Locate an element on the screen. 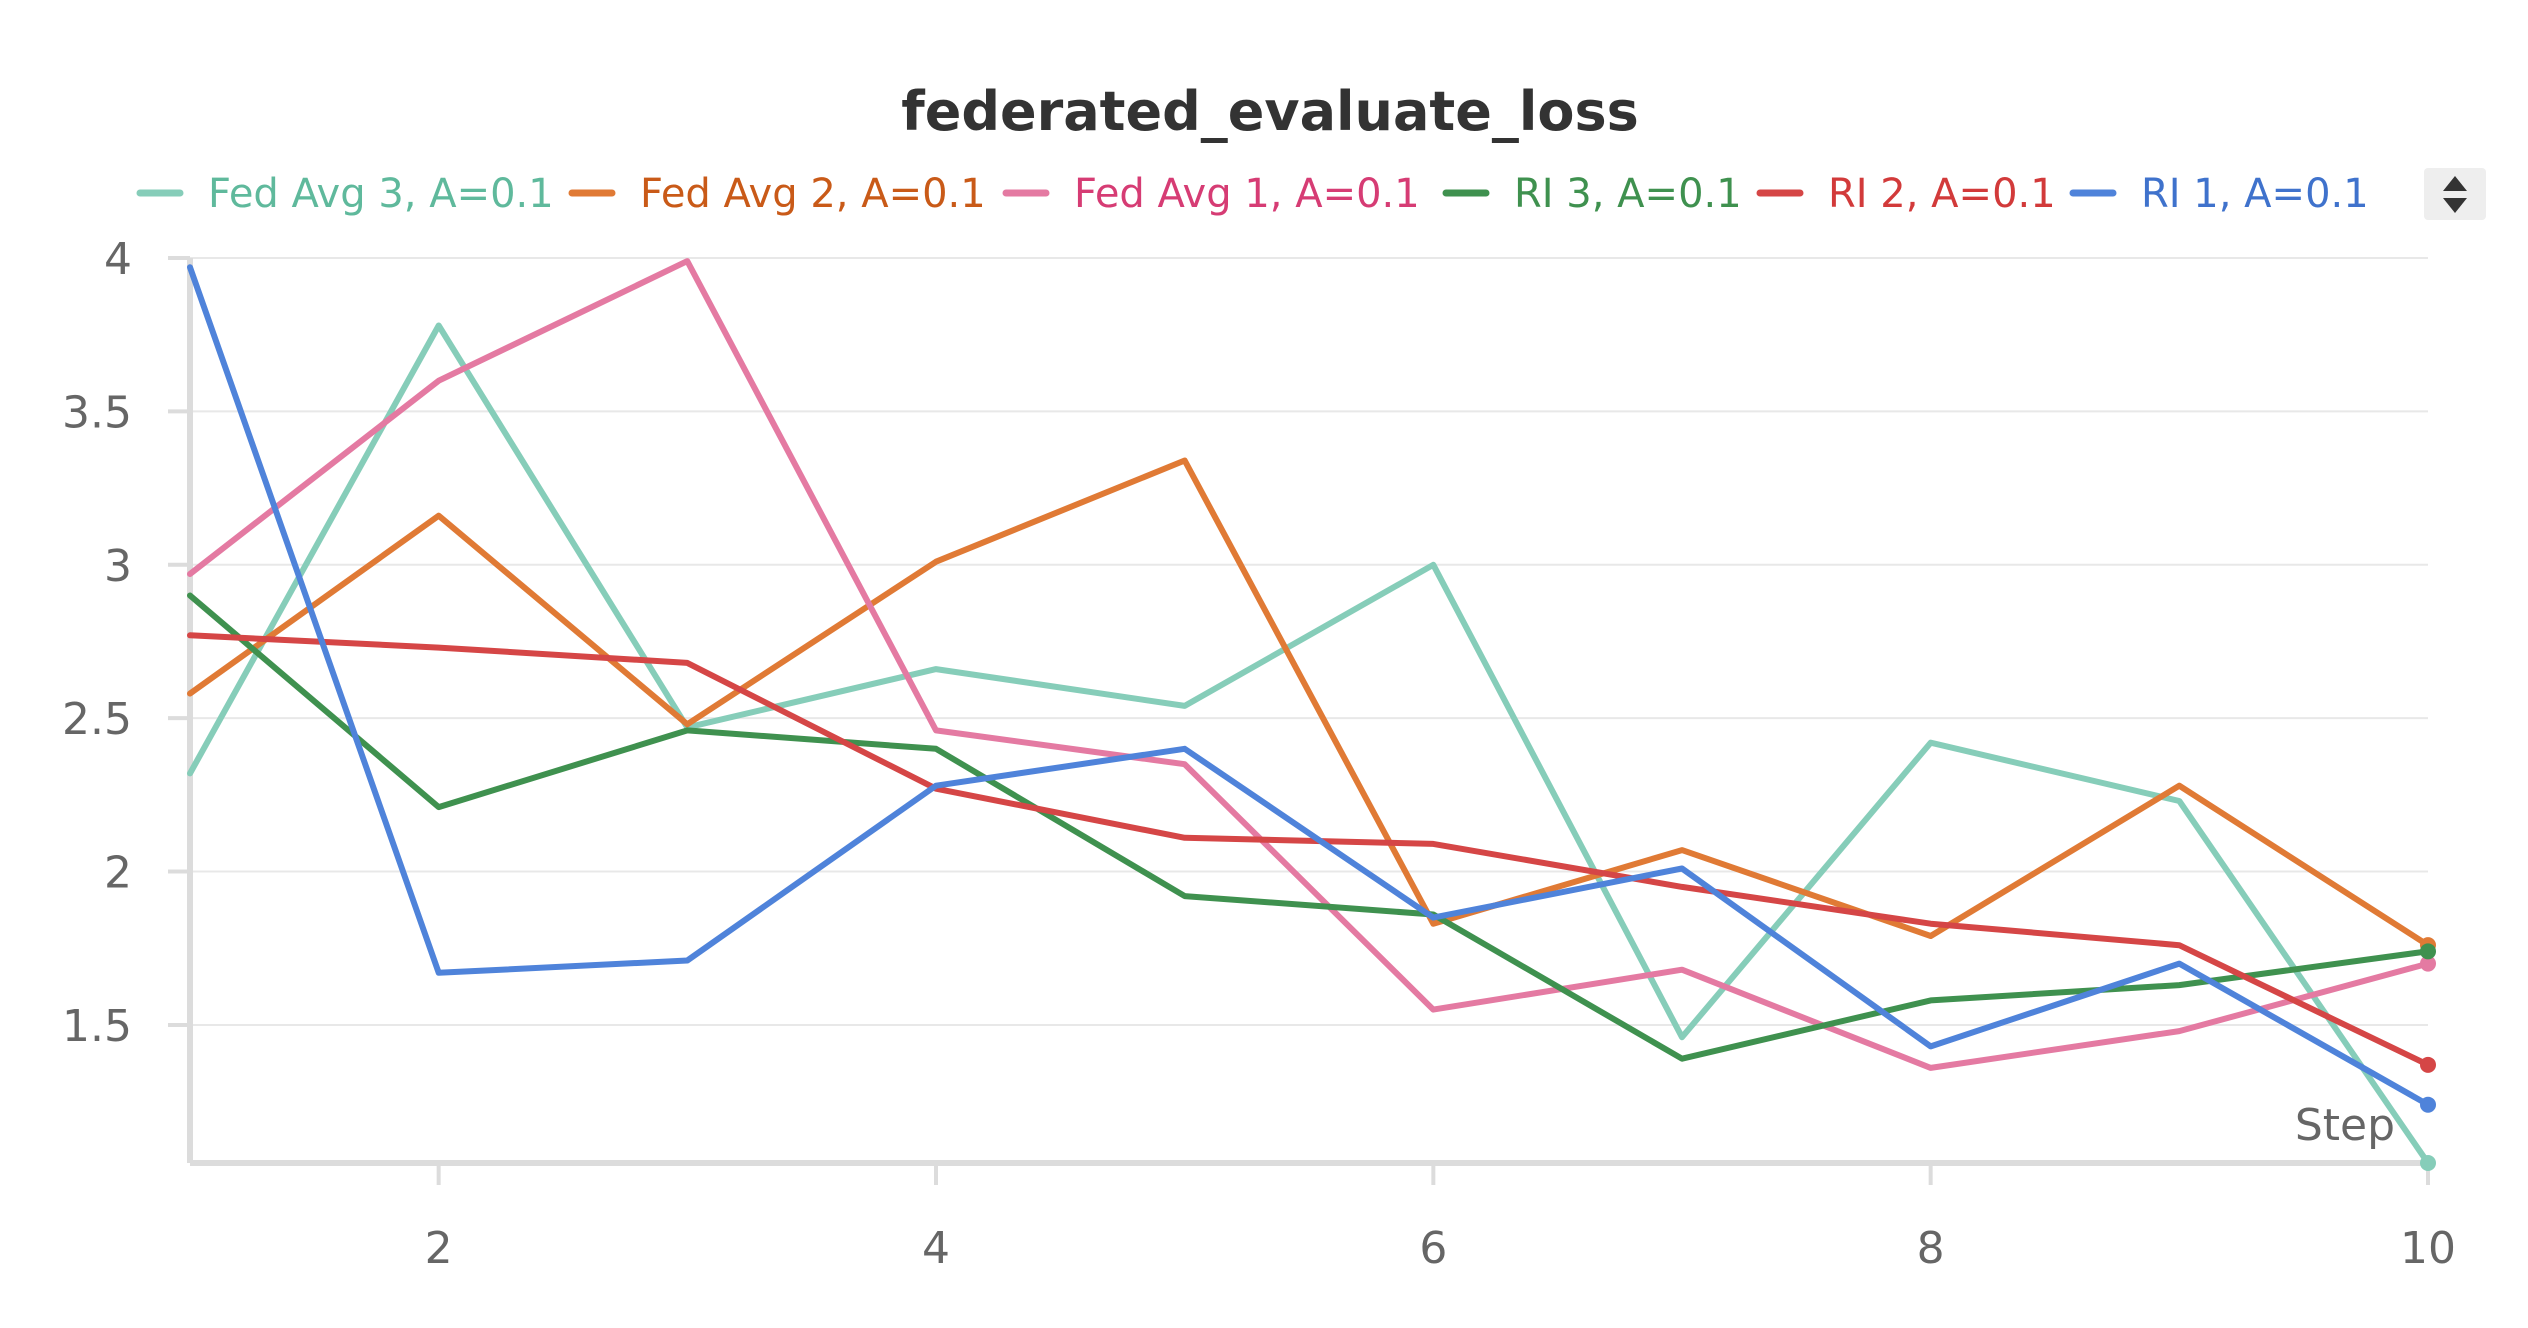 The width and height of the screenshot is (2528, 1328). legend-item: RI 1, A=0.1 is located at coordinates (2219, 194).